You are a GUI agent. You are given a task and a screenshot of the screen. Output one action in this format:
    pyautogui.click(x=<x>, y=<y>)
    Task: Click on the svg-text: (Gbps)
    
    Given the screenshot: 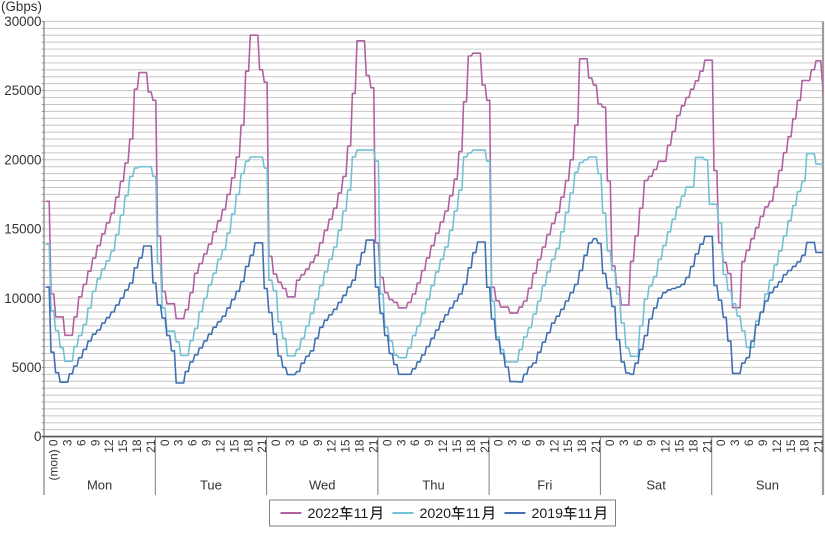 What is the action you would take?
    pyautogui.click(x=21, y=7)
    